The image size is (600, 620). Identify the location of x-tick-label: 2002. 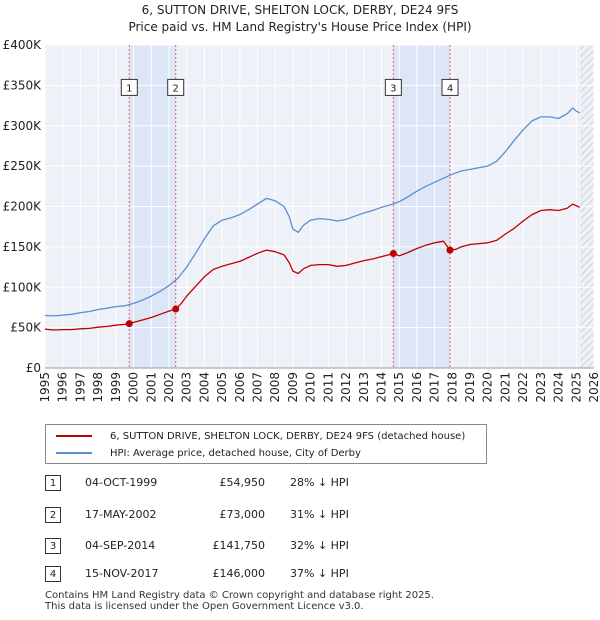
(169, 387).